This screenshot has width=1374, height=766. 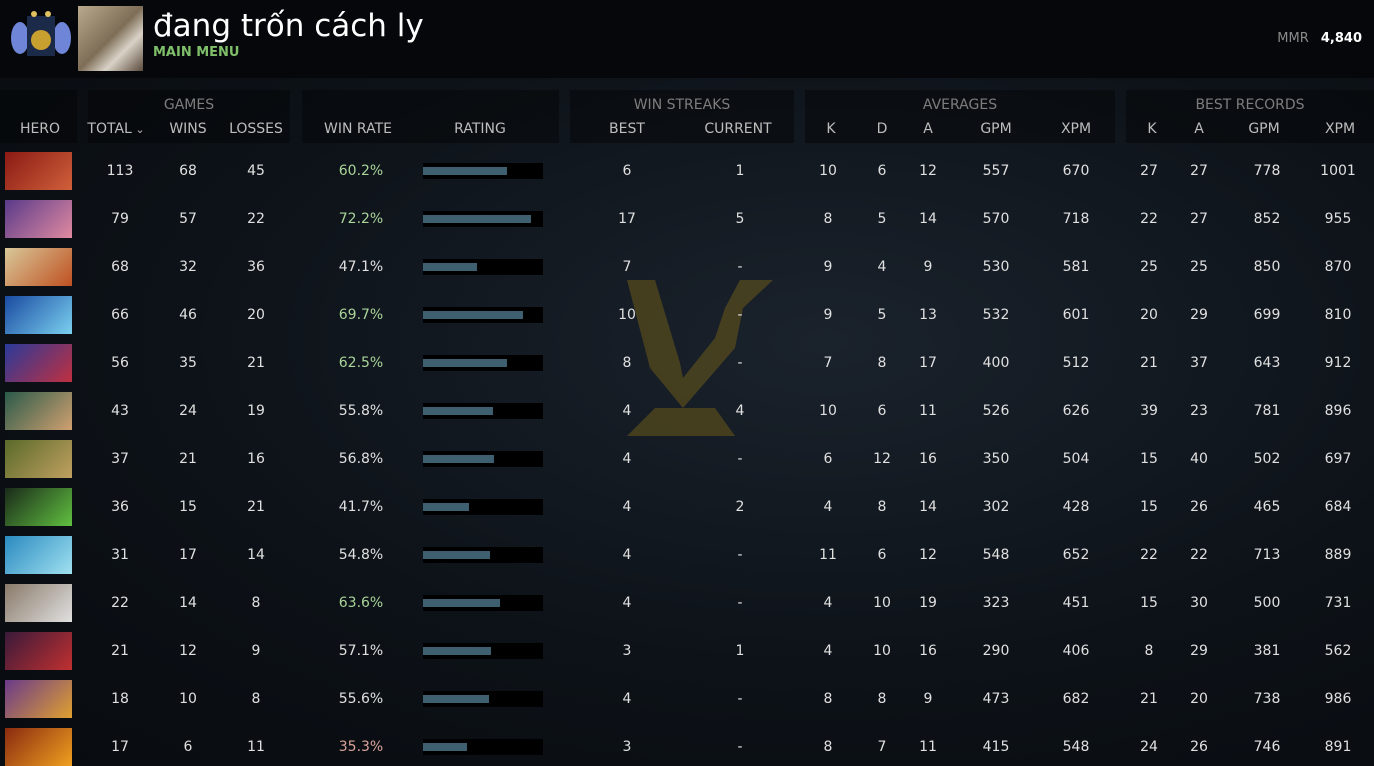 What do you see at coordinates (188, 699) in the screenshot?
I see `cell-wins: 10` at bounding box center [188, 699].